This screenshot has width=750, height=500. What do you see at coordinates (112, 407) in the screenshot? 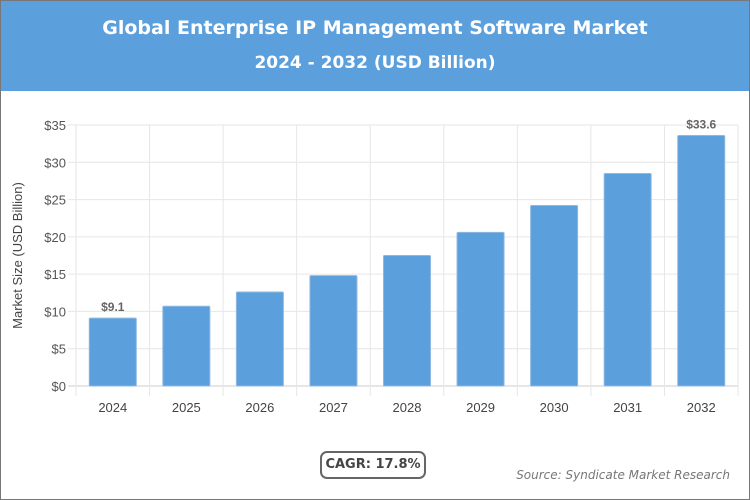
I see `x-tick-label: 2024` at bounding box center [112, 407].